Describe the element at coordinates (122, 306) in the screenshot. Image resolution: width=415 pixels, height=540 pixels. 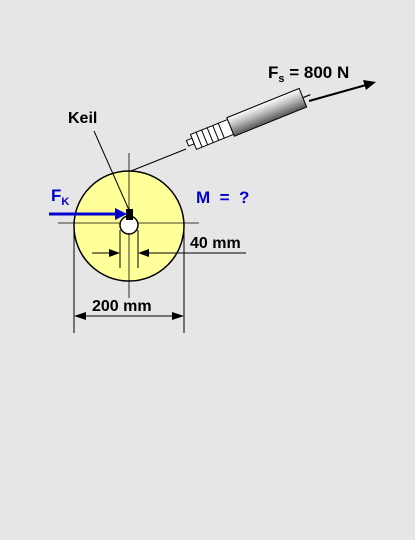
I see `dim-200-label: 200 mm` at that location.